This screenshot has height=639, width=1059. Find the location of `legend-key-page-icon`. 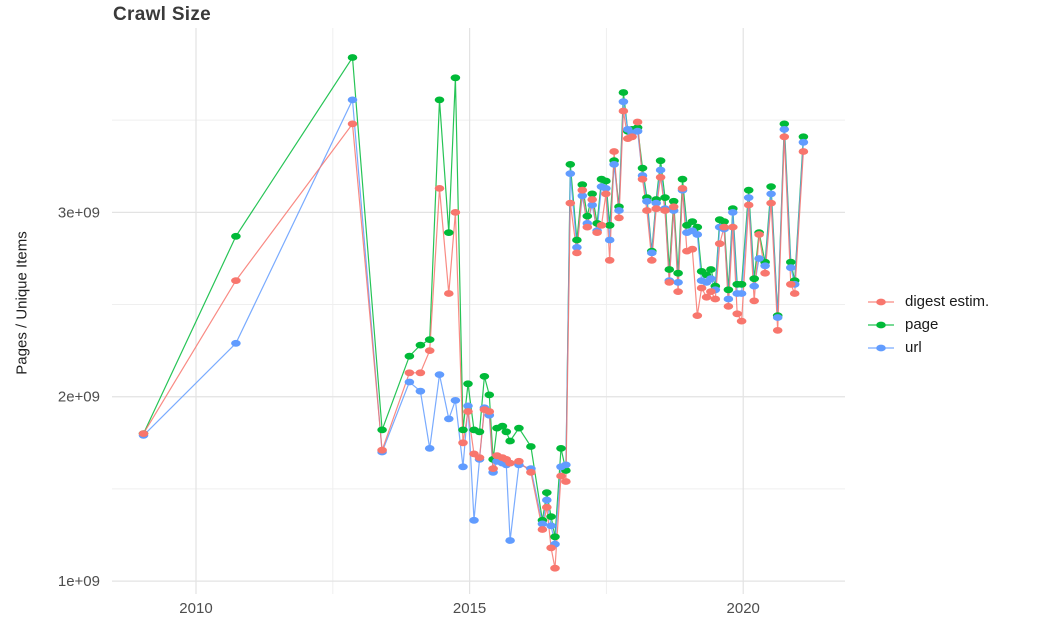

legend-key-page-icon is located at coordinates (881, 324).